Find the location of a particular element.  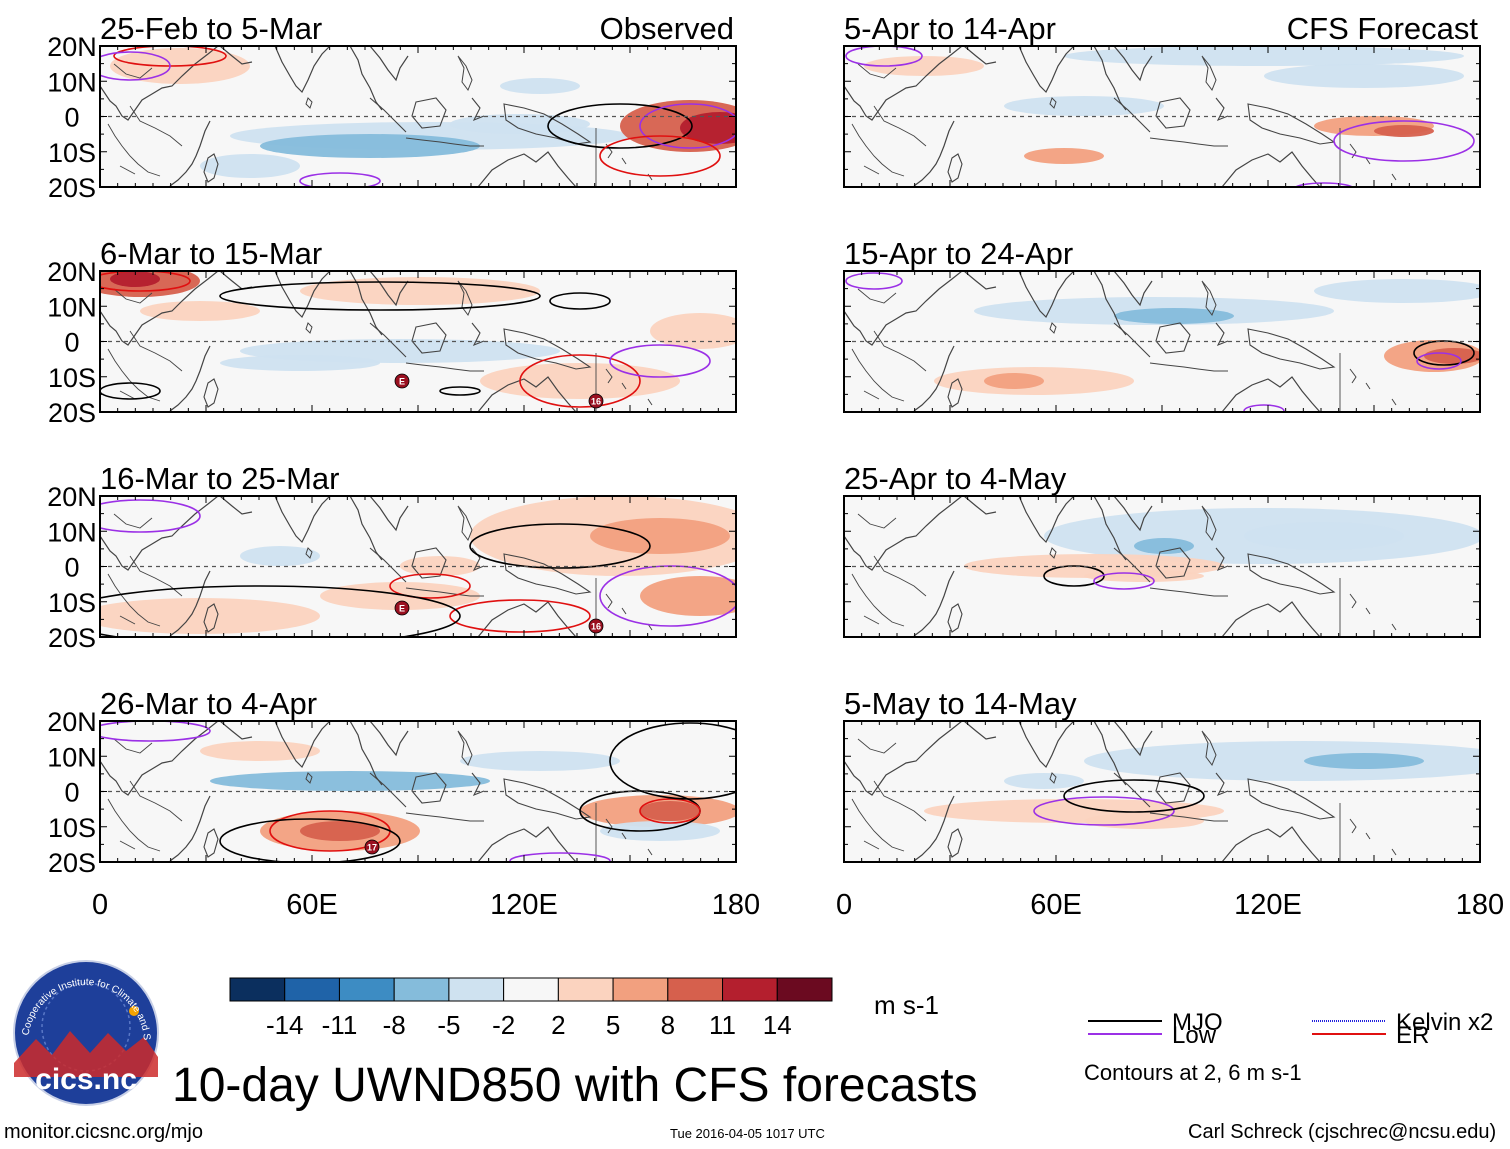

colorbar-tick-label: -14 is located at coordinates (285, 1025).